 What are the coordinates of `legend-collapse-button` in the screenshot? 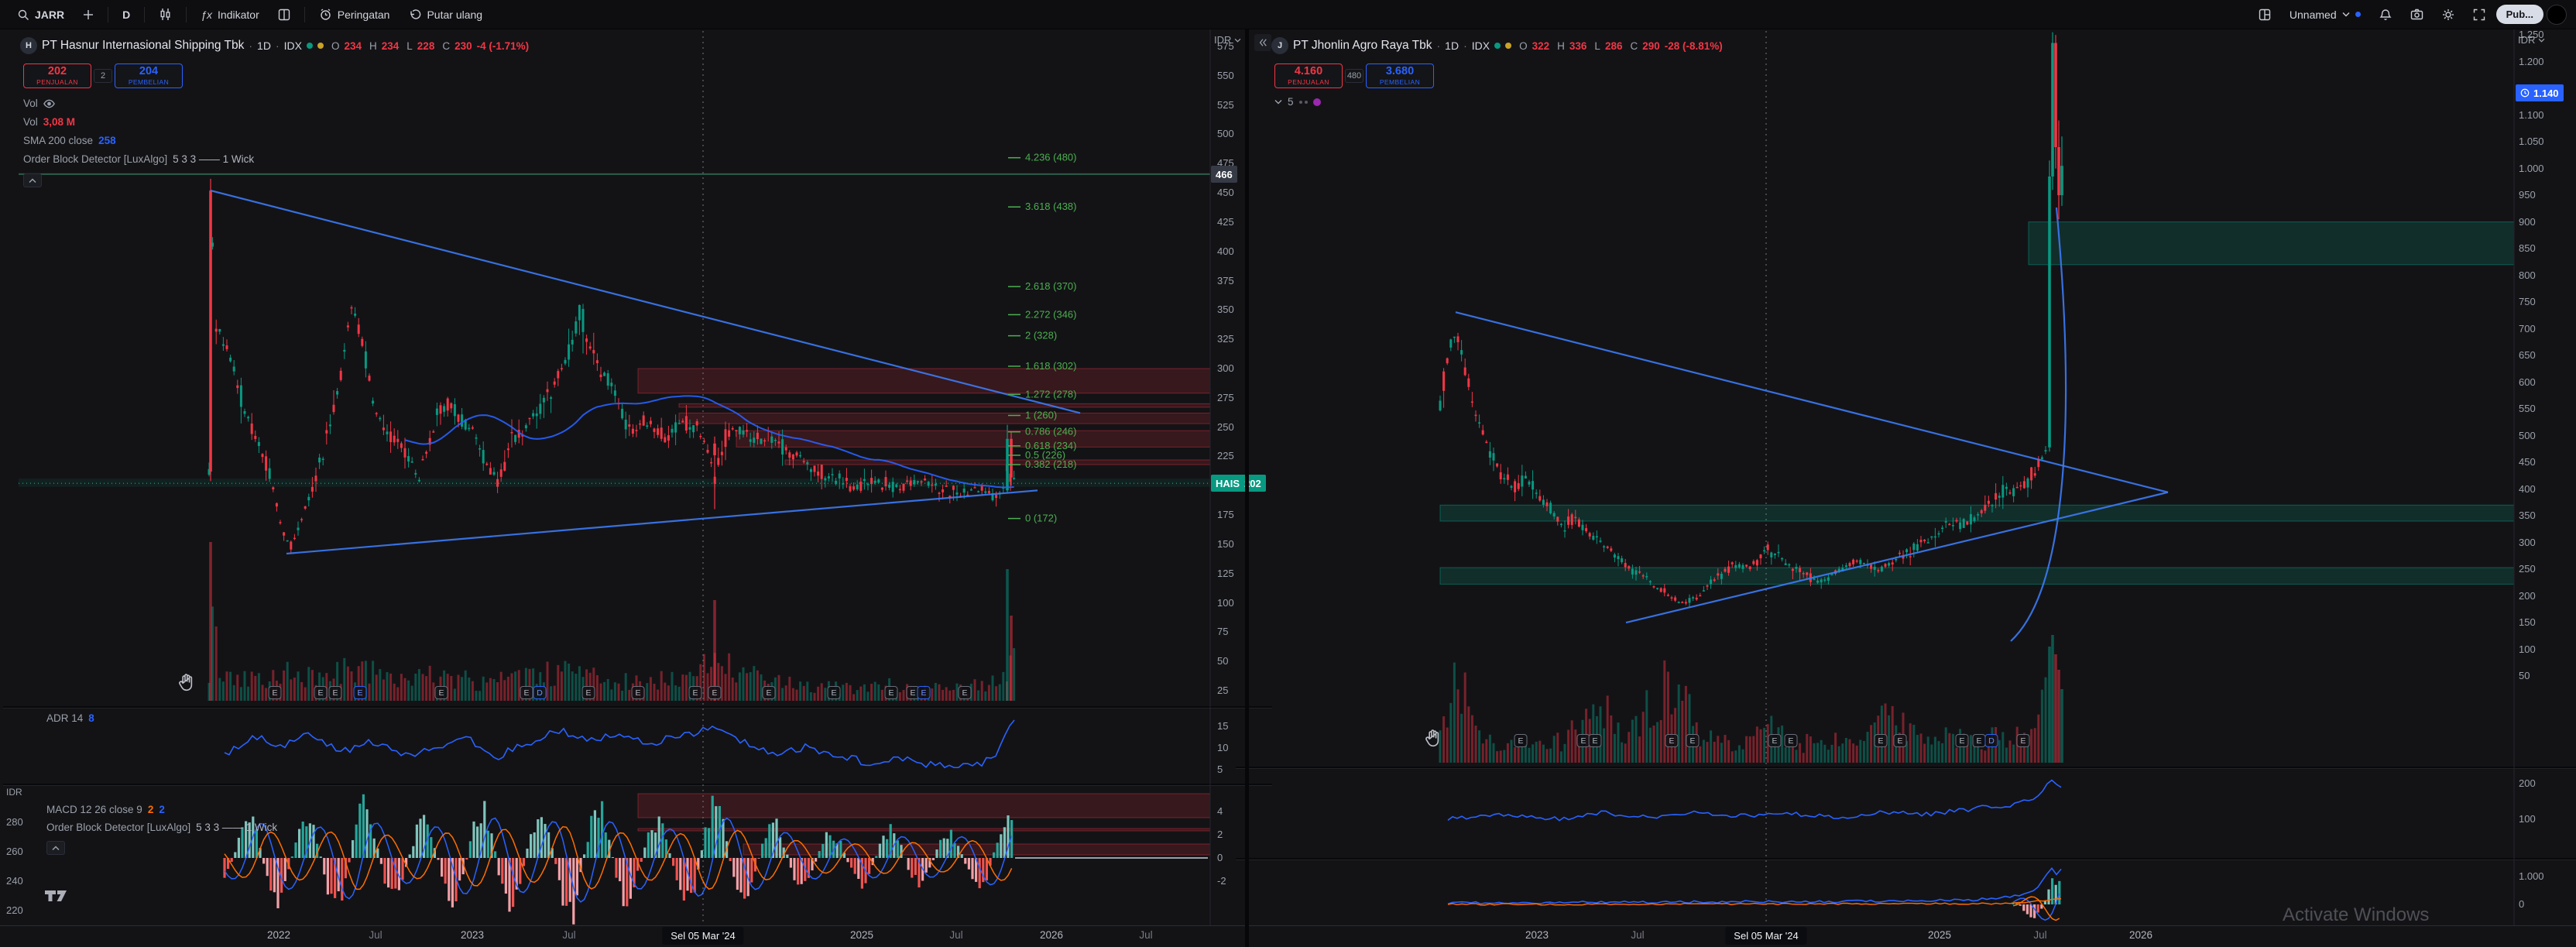 It's located at (32, 180).